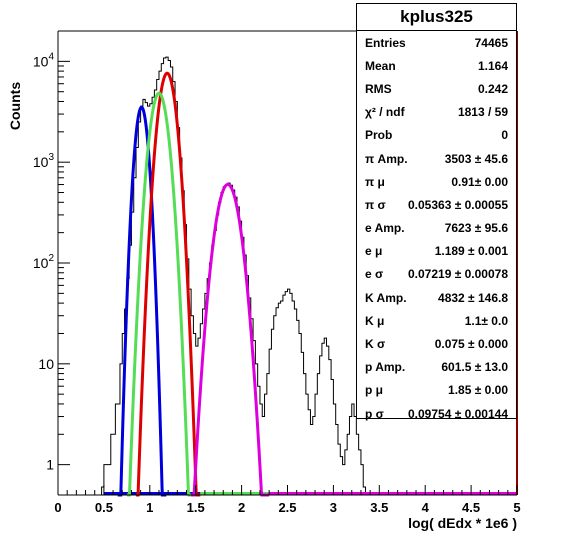 Image resolution: width=575 pixels, height=551 pixels. What do you see at coordinates (44, 60) in the screenshot?
I see `y-tick-label: 10⁴` at bounding box center [44, 60].